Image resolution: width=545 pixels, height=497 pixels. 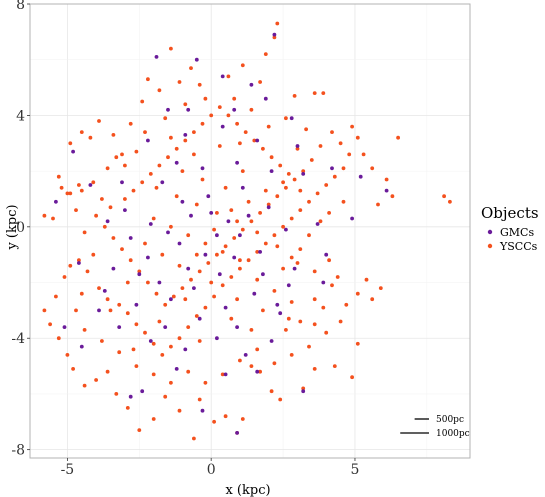 What do you see at coordinates (453, 434) in the screenshot?
I see `scale-bar-label: 1000pc` at bounding box center [453, 434].